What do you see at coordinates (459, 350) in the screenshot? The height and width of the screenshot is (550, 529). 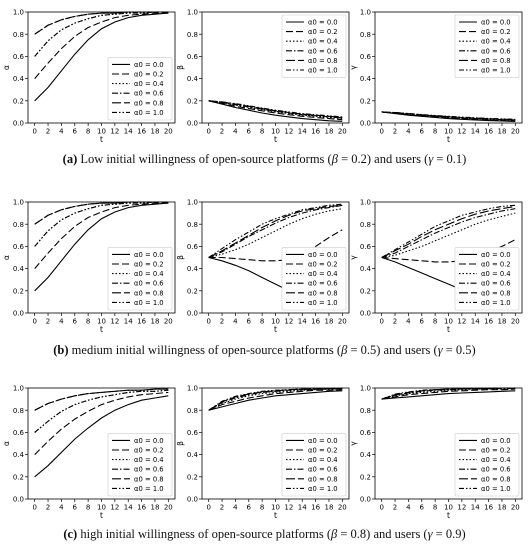 I see `caption-b-text3: = 0.5)` at bounding box center [459, 350].